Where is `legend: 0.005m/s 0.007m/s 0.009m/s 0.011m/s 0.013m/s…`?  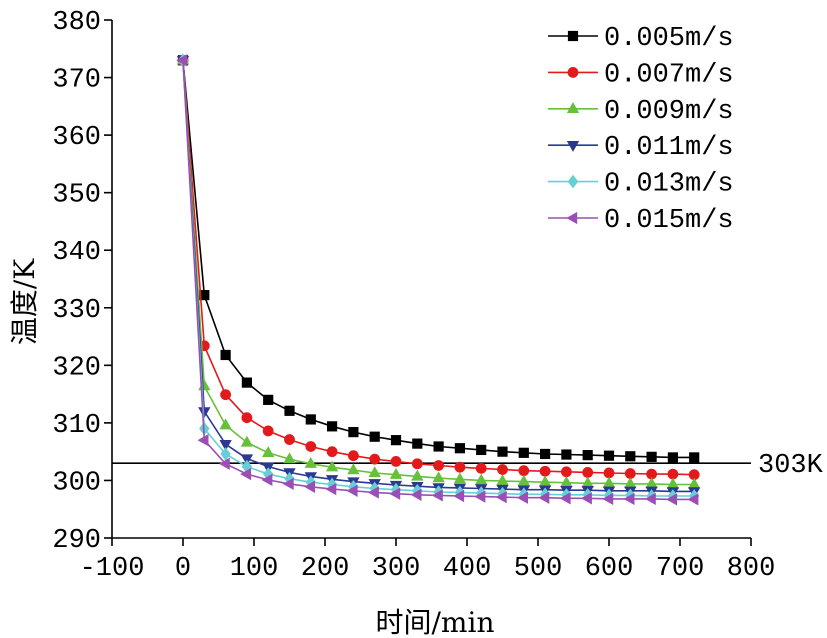 legend: 0.005m/s 0.007m/s 0.009m/s 0.011m/s 0.013m/s… is located at coordinates (641, 130).